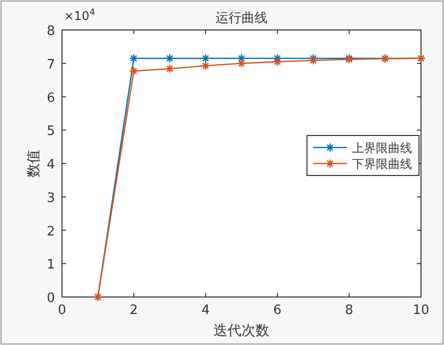 The image size is (444, 345). What do you see at coordinates (134, 310) in the screenshot?
I see `x-tick-label: 2` at bounding box center [134, 310].